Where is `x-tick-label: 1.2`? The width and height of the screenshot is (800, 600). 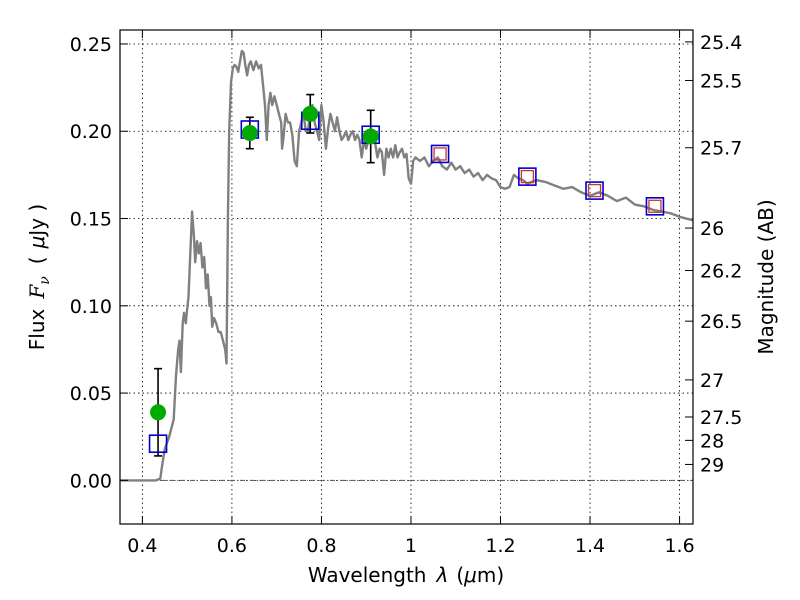
x-tick-label: 1.2 is located at coordinates (500, 546).